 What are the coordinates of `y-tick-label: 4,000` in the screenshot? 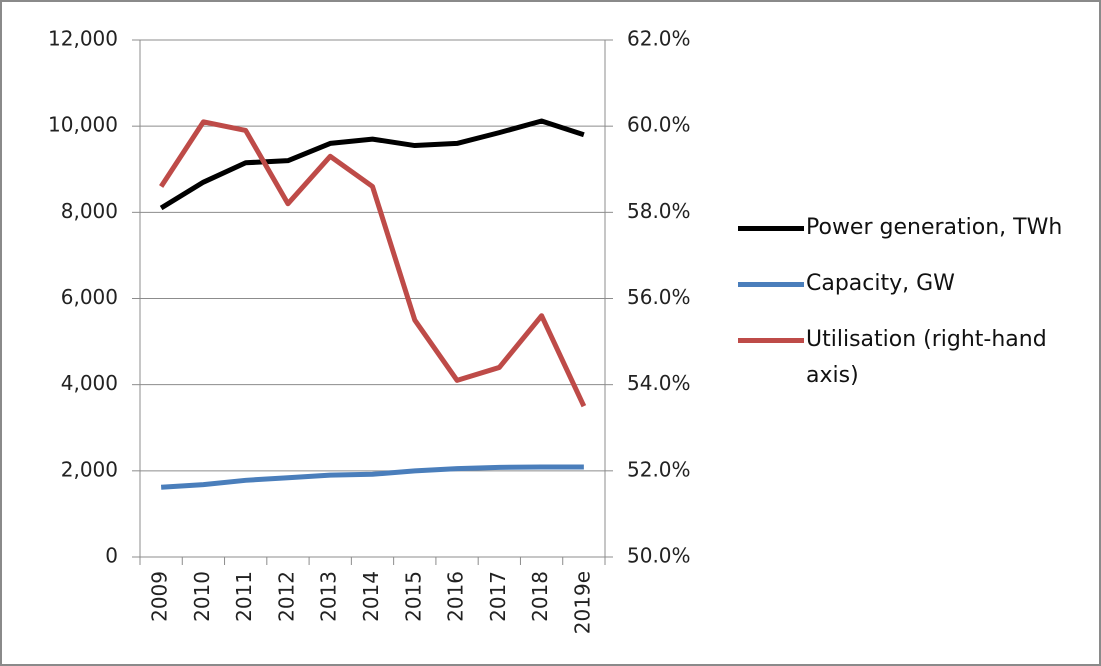 It's located at (89, 383).